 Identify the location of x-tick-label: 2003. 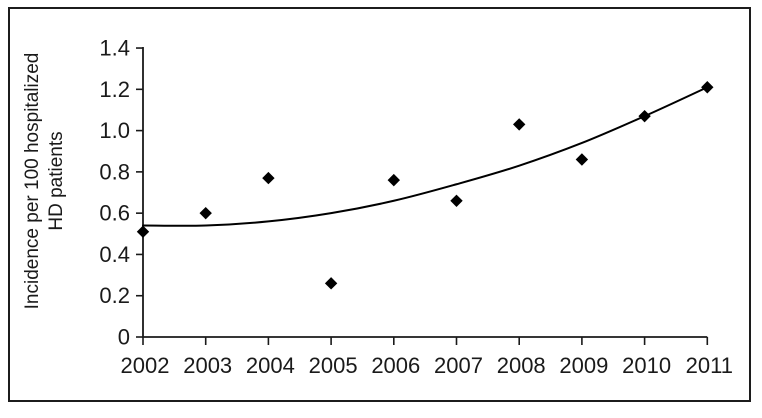
(207, 365).